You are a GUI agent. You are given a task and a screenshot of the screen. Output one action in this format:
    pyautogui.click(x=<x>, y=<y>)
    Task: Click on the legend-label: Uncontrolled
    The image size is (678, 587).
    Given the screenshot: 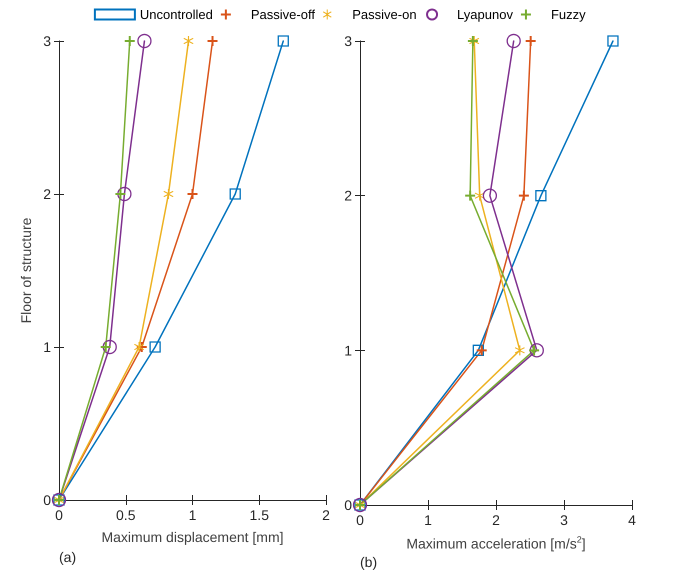 What is the action you would take?
    pyautogui.click(x=176, y=14)
    